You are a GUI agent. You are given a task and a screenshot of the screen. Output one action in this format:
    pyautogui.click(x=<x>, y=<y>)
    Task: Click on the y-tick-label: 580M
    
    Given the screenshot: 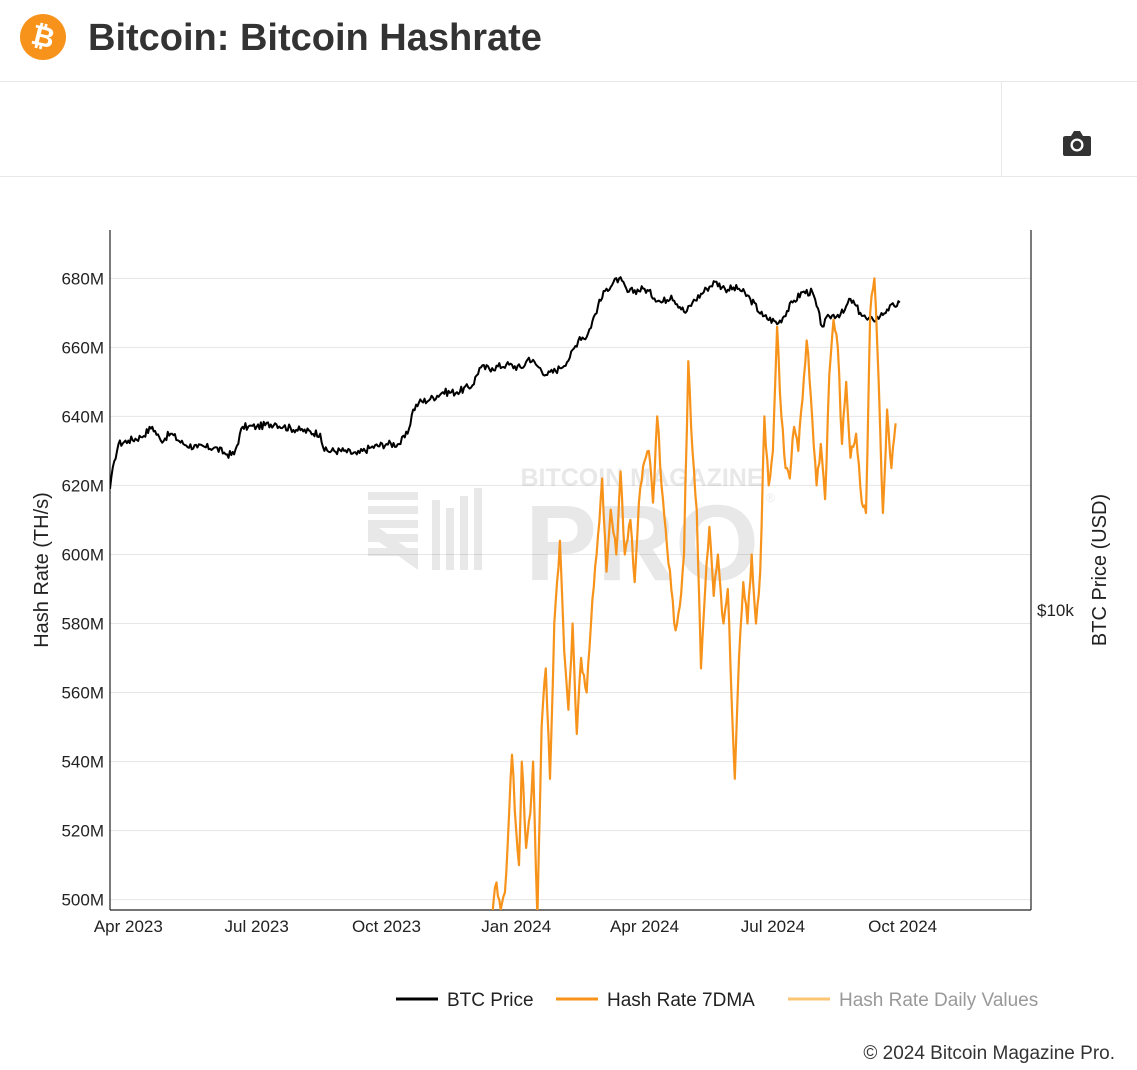 What is the action you would take?
    pyautogui.click(x=82, y=624)
    